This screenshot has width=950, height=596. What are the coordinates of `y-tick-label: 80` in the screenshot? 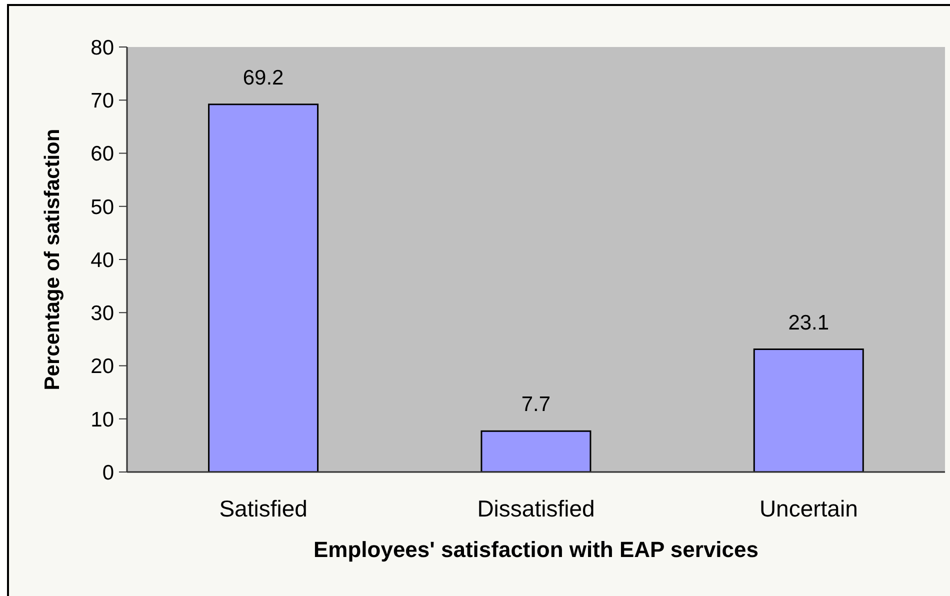 It's located at (102, 48).